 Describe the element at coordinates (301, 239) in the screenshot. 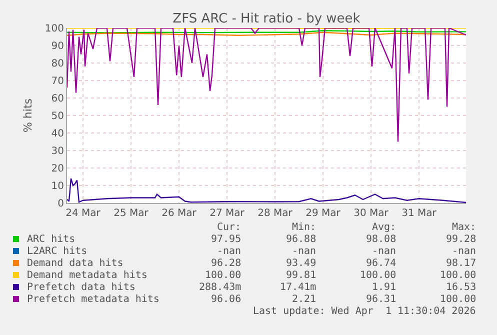

I see `text: 96.88` at that location.